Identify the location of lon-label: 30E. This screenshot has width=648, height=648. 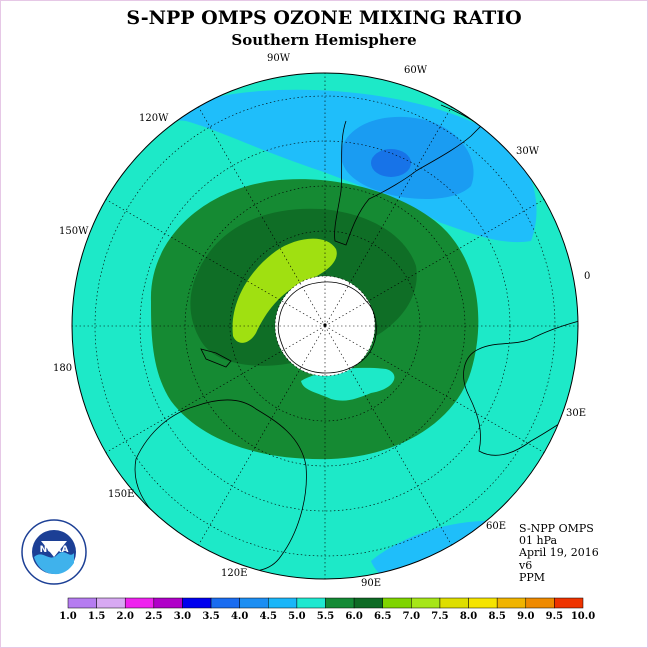
(576, 413).